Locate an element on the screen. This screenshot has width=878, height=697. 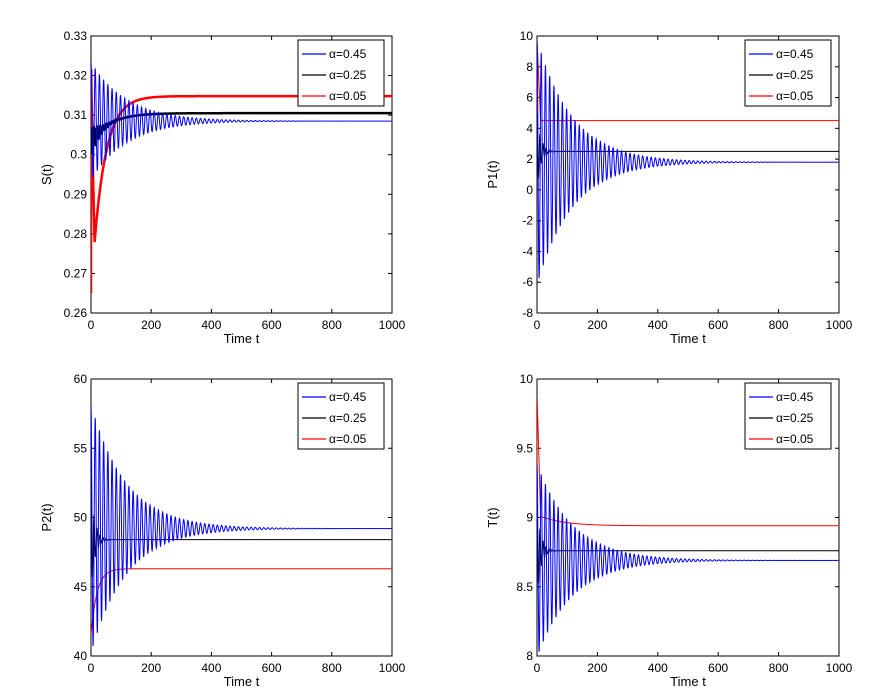
y-axis-label: S(t) is located at coordinates (46, 174).